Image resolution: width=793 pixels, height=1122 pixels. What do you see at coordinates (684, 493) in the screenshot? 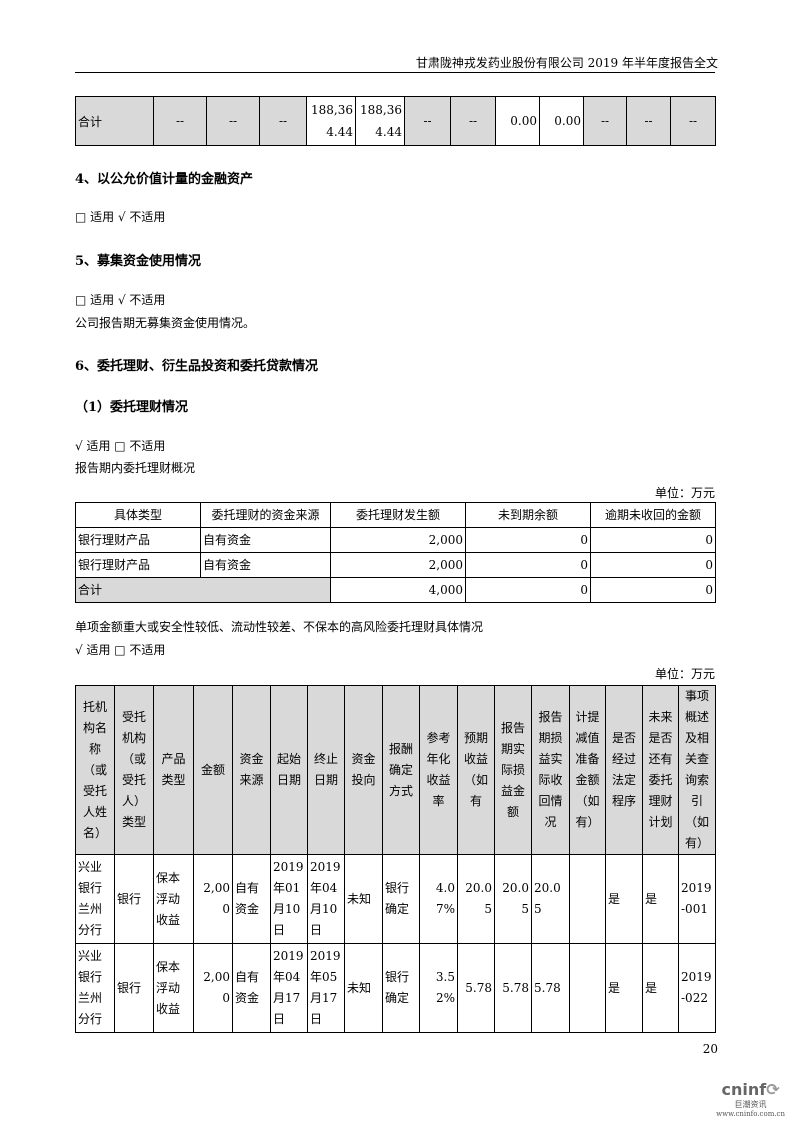
I see `unit-label: 单位：万元` at bounding box center [684, 493].